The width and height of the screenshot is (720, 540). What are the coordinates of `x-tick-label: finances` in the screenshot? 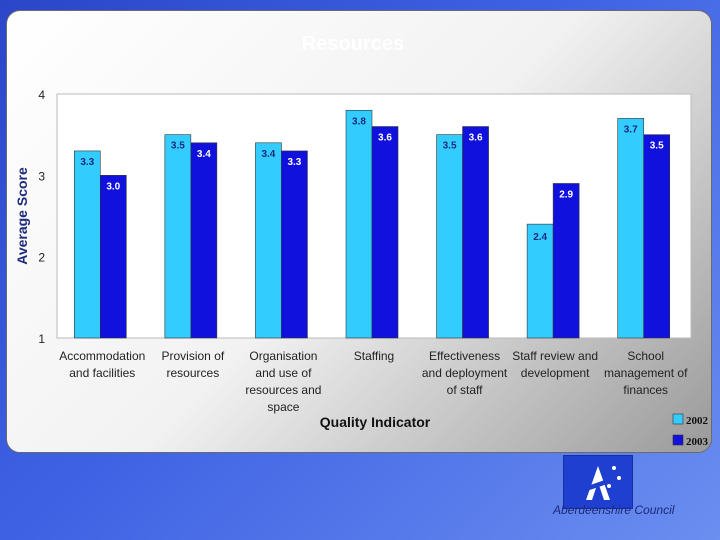 It's located at (645, 390).